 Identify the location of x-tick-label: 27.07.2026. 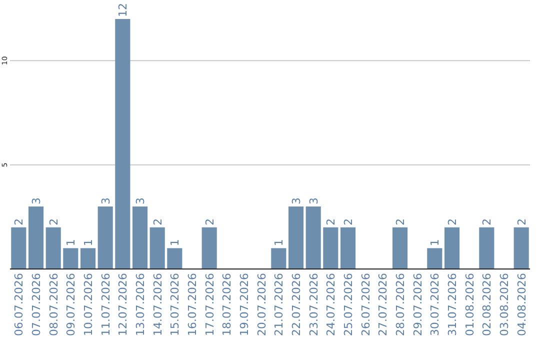
(383, 304).